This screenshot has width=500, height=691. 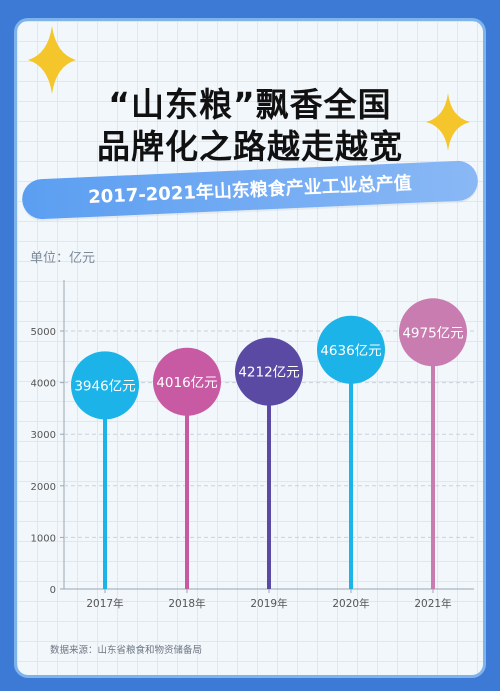 What do you see at coordinates (250, 146) in the screenshot?
I see `page-title-line-2: 品牌化之路越走越宽` at bounding box center [250, 146].